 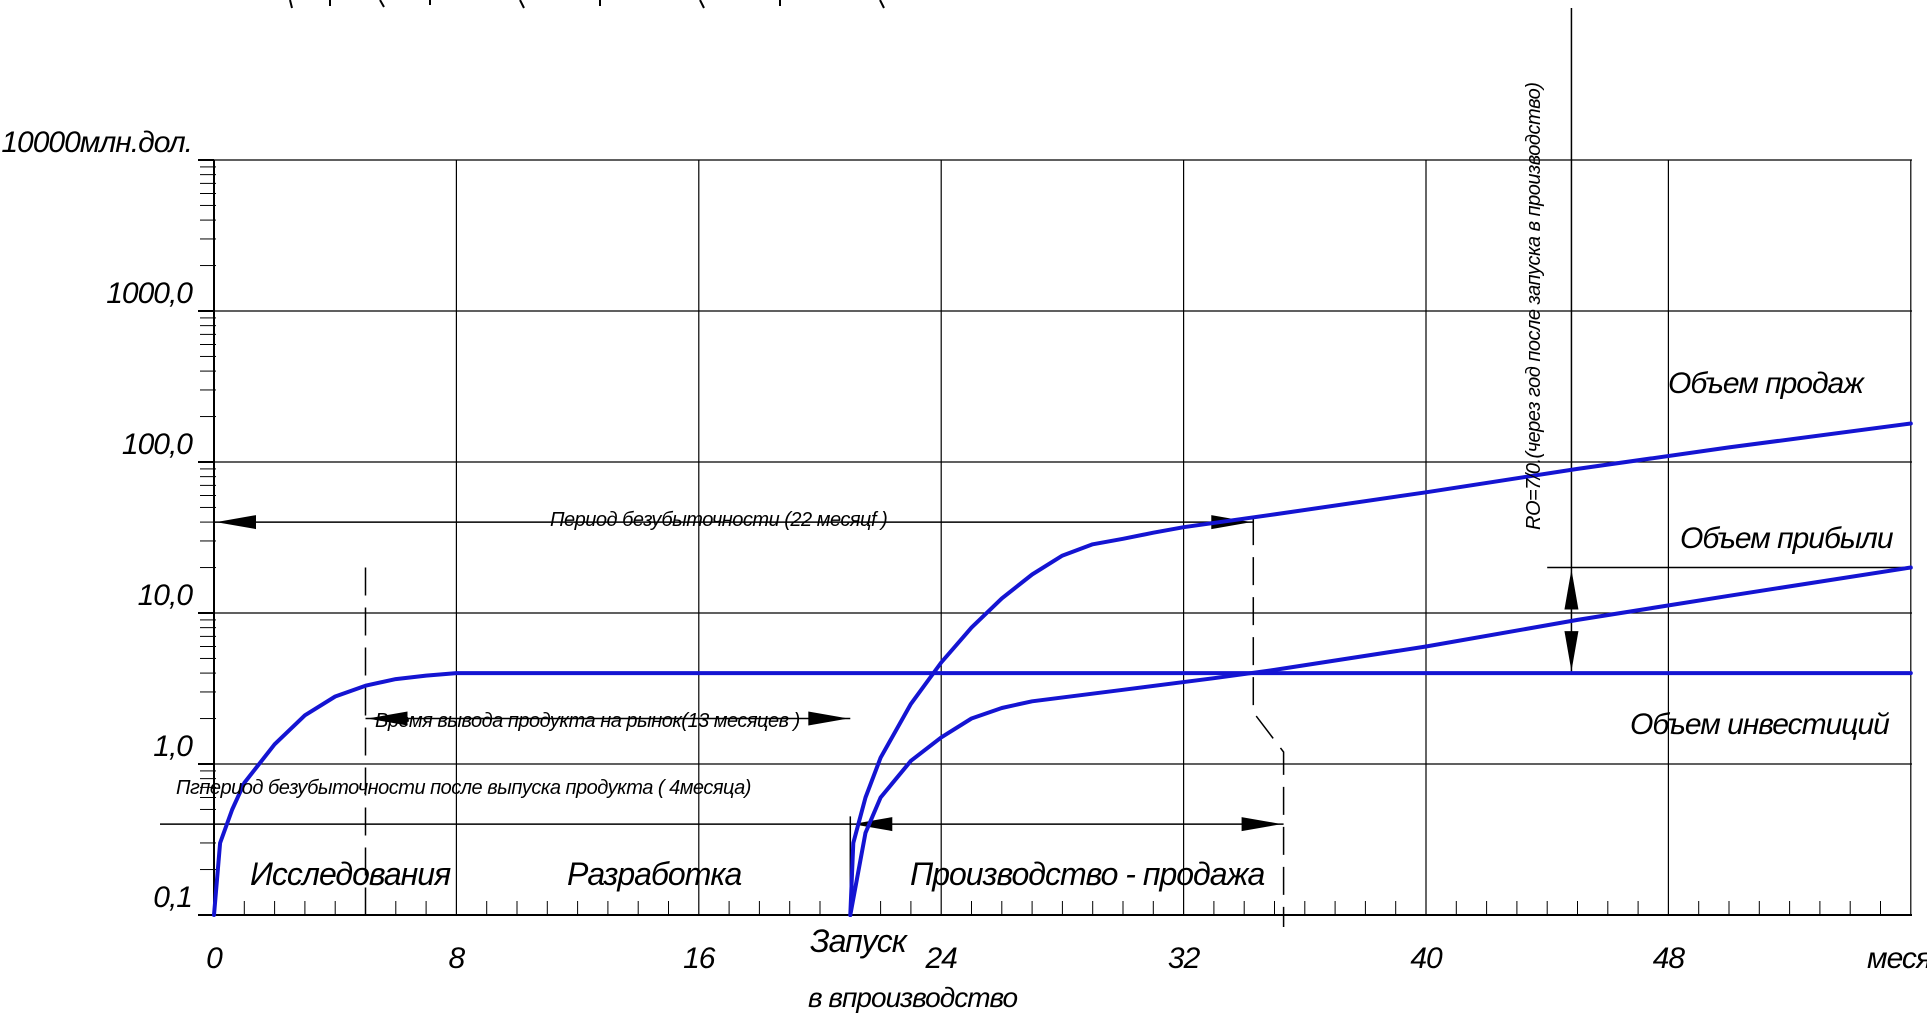 I want to click on series-label-profit: Объем прибыли, so click(x=1787, y=538).